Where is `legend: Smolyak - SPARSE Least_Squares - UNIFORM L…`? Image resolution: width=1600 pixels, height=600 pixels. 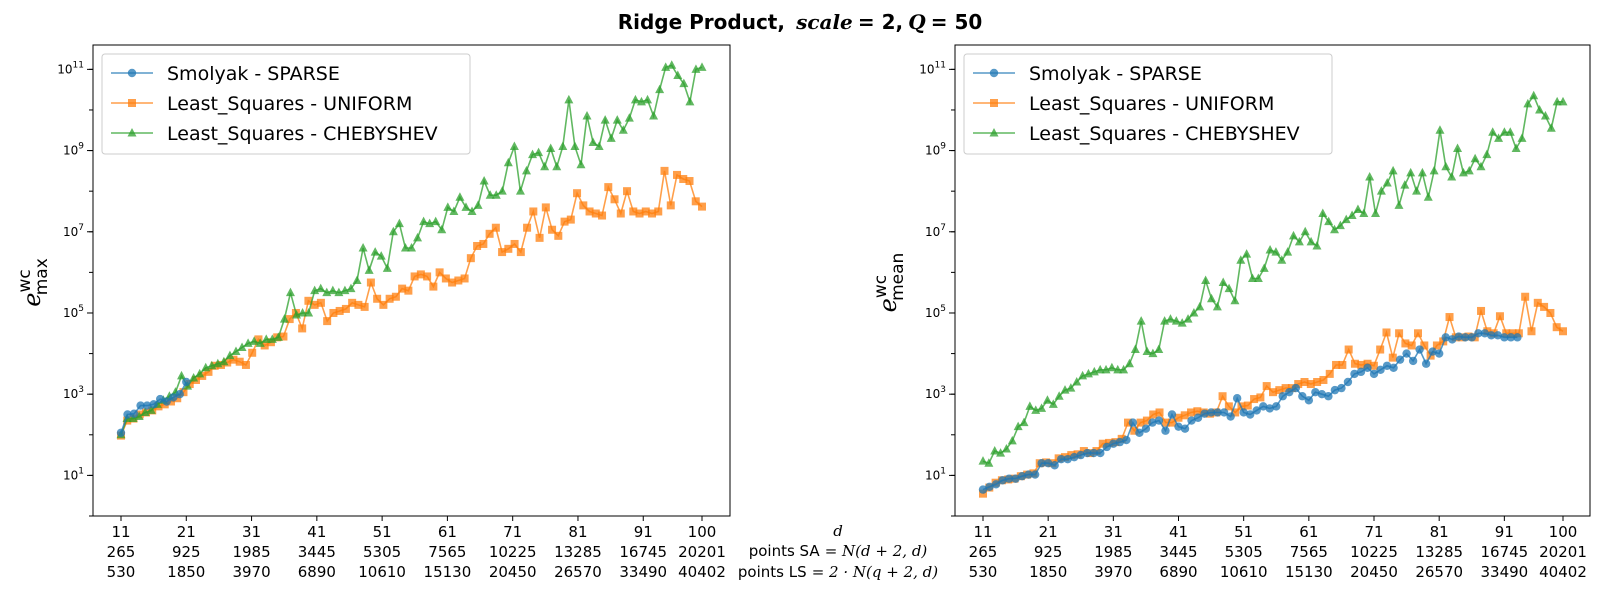
legend: Smolyak - SPARSE Least_Squares - UNIFORM L… is located at coordinates (286, 104).